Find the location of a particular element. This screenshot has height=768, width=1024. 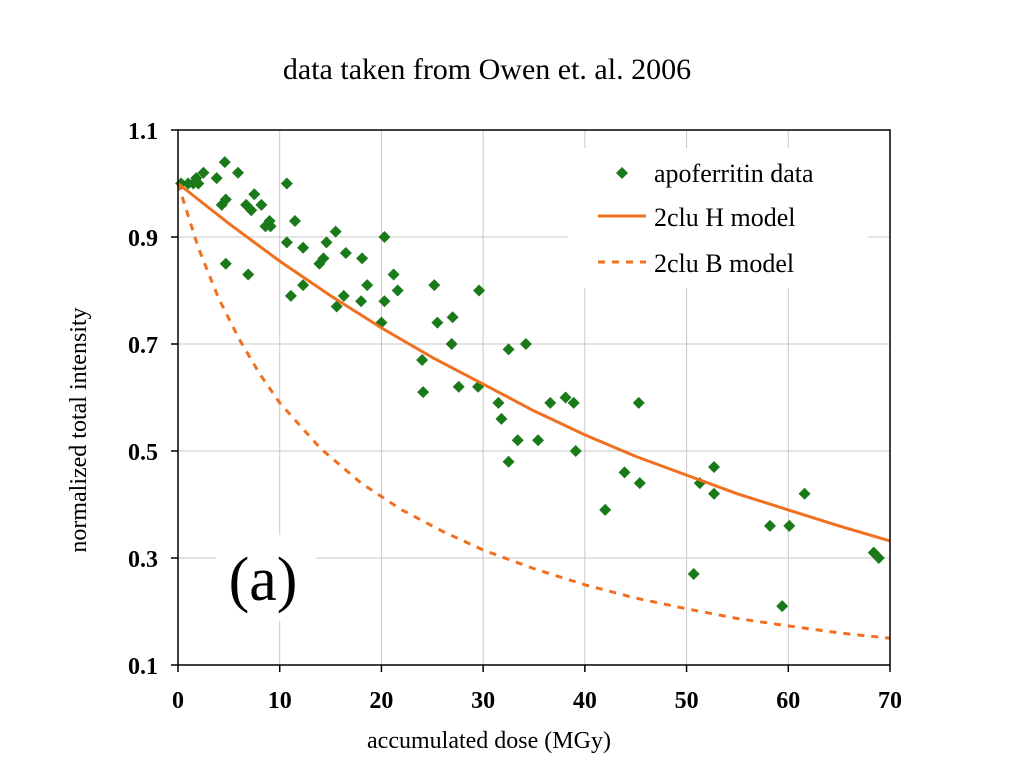

x-tick-label: 50 is located at coordinates (687, 701).